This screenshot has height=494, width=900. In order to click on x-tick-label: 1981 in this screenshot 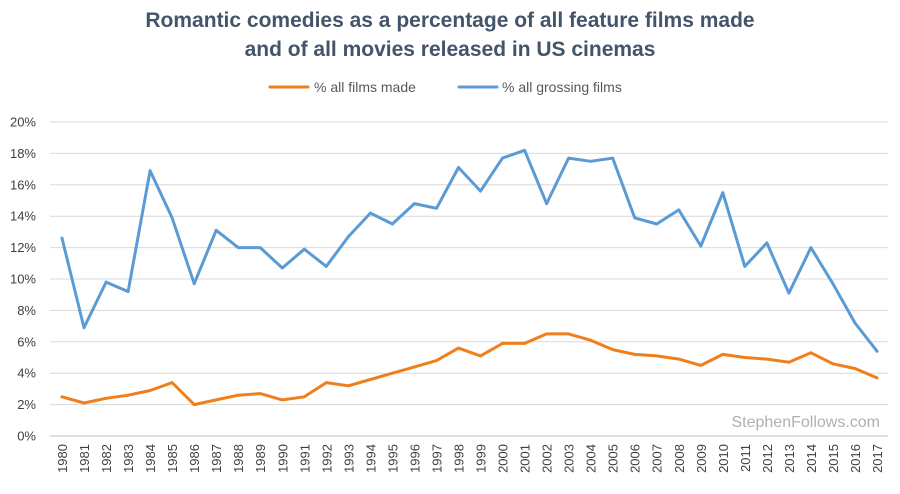, I will do `click(84, 458)`.